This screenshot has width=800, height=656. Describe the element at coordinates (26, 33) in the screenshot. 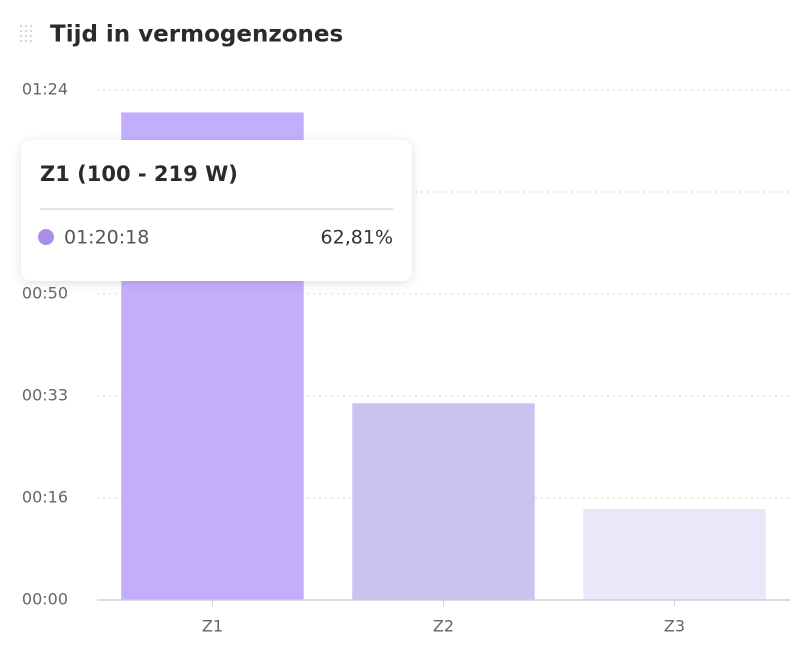

I see `drag-handle` at that location.